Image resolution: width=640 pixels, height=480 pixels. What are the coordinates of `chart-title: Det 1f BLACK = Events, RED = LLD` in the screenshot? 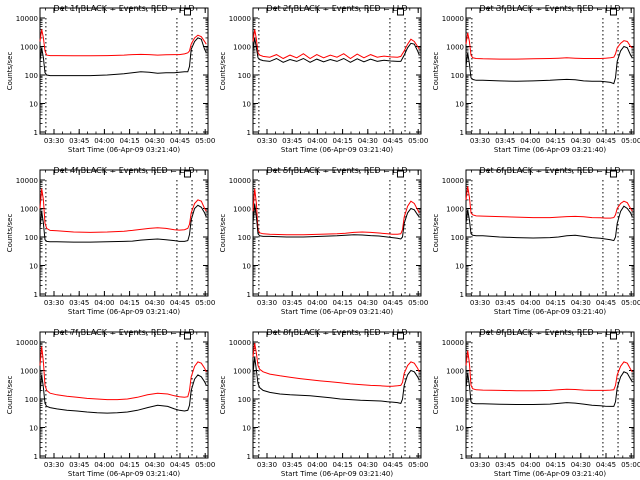 It's located at (123, 8).